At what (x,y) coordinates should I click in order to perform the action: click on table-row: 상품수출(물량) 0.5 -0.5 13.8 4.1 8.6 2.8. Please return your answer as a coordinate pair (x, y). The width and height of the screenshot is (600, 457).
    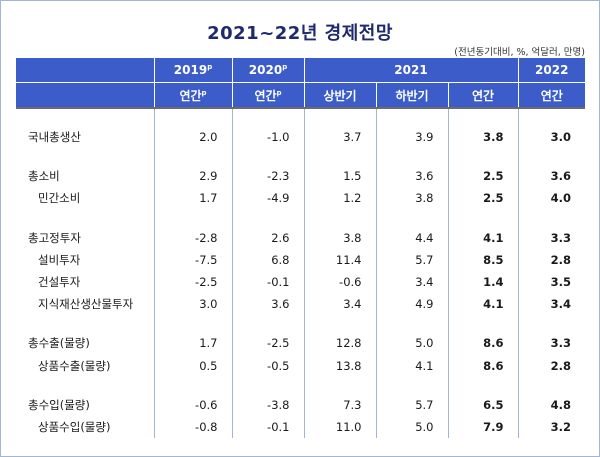
    Looking at the image, I should click on (300, 365).